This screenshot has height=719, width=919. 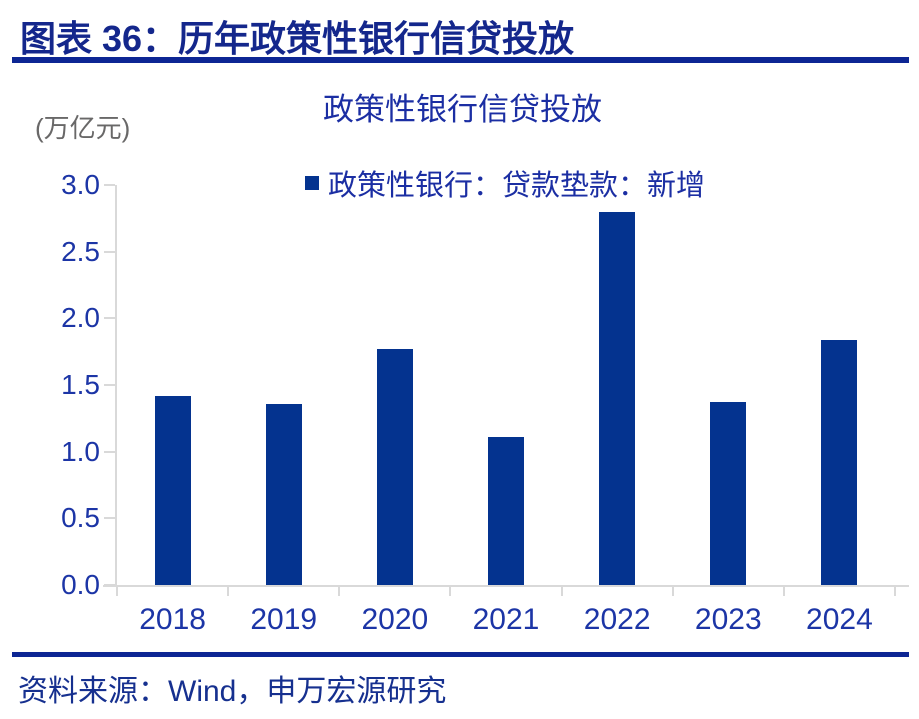 What do you see at coordinates (462, 109) in the screenshot?
I see `chart-title: 政策性银行信贷投放` at bounding box center [462, 109].